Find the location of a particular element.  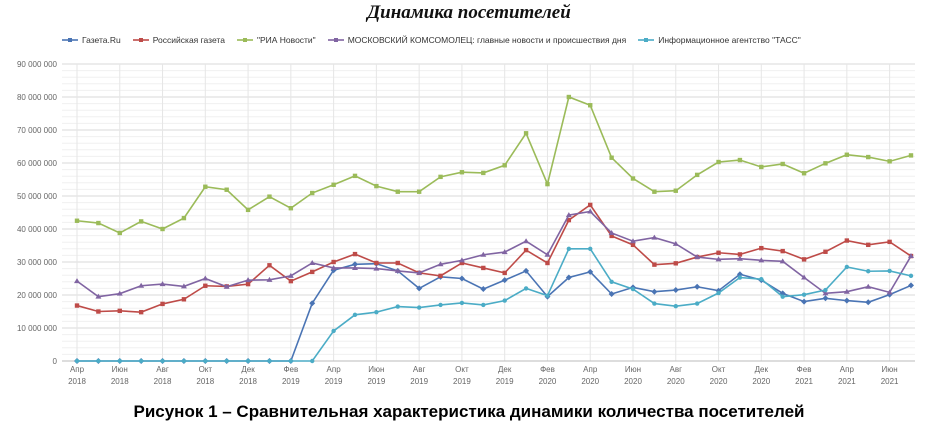

x-tick-year: 2019 is located at coordinates (419, 381).